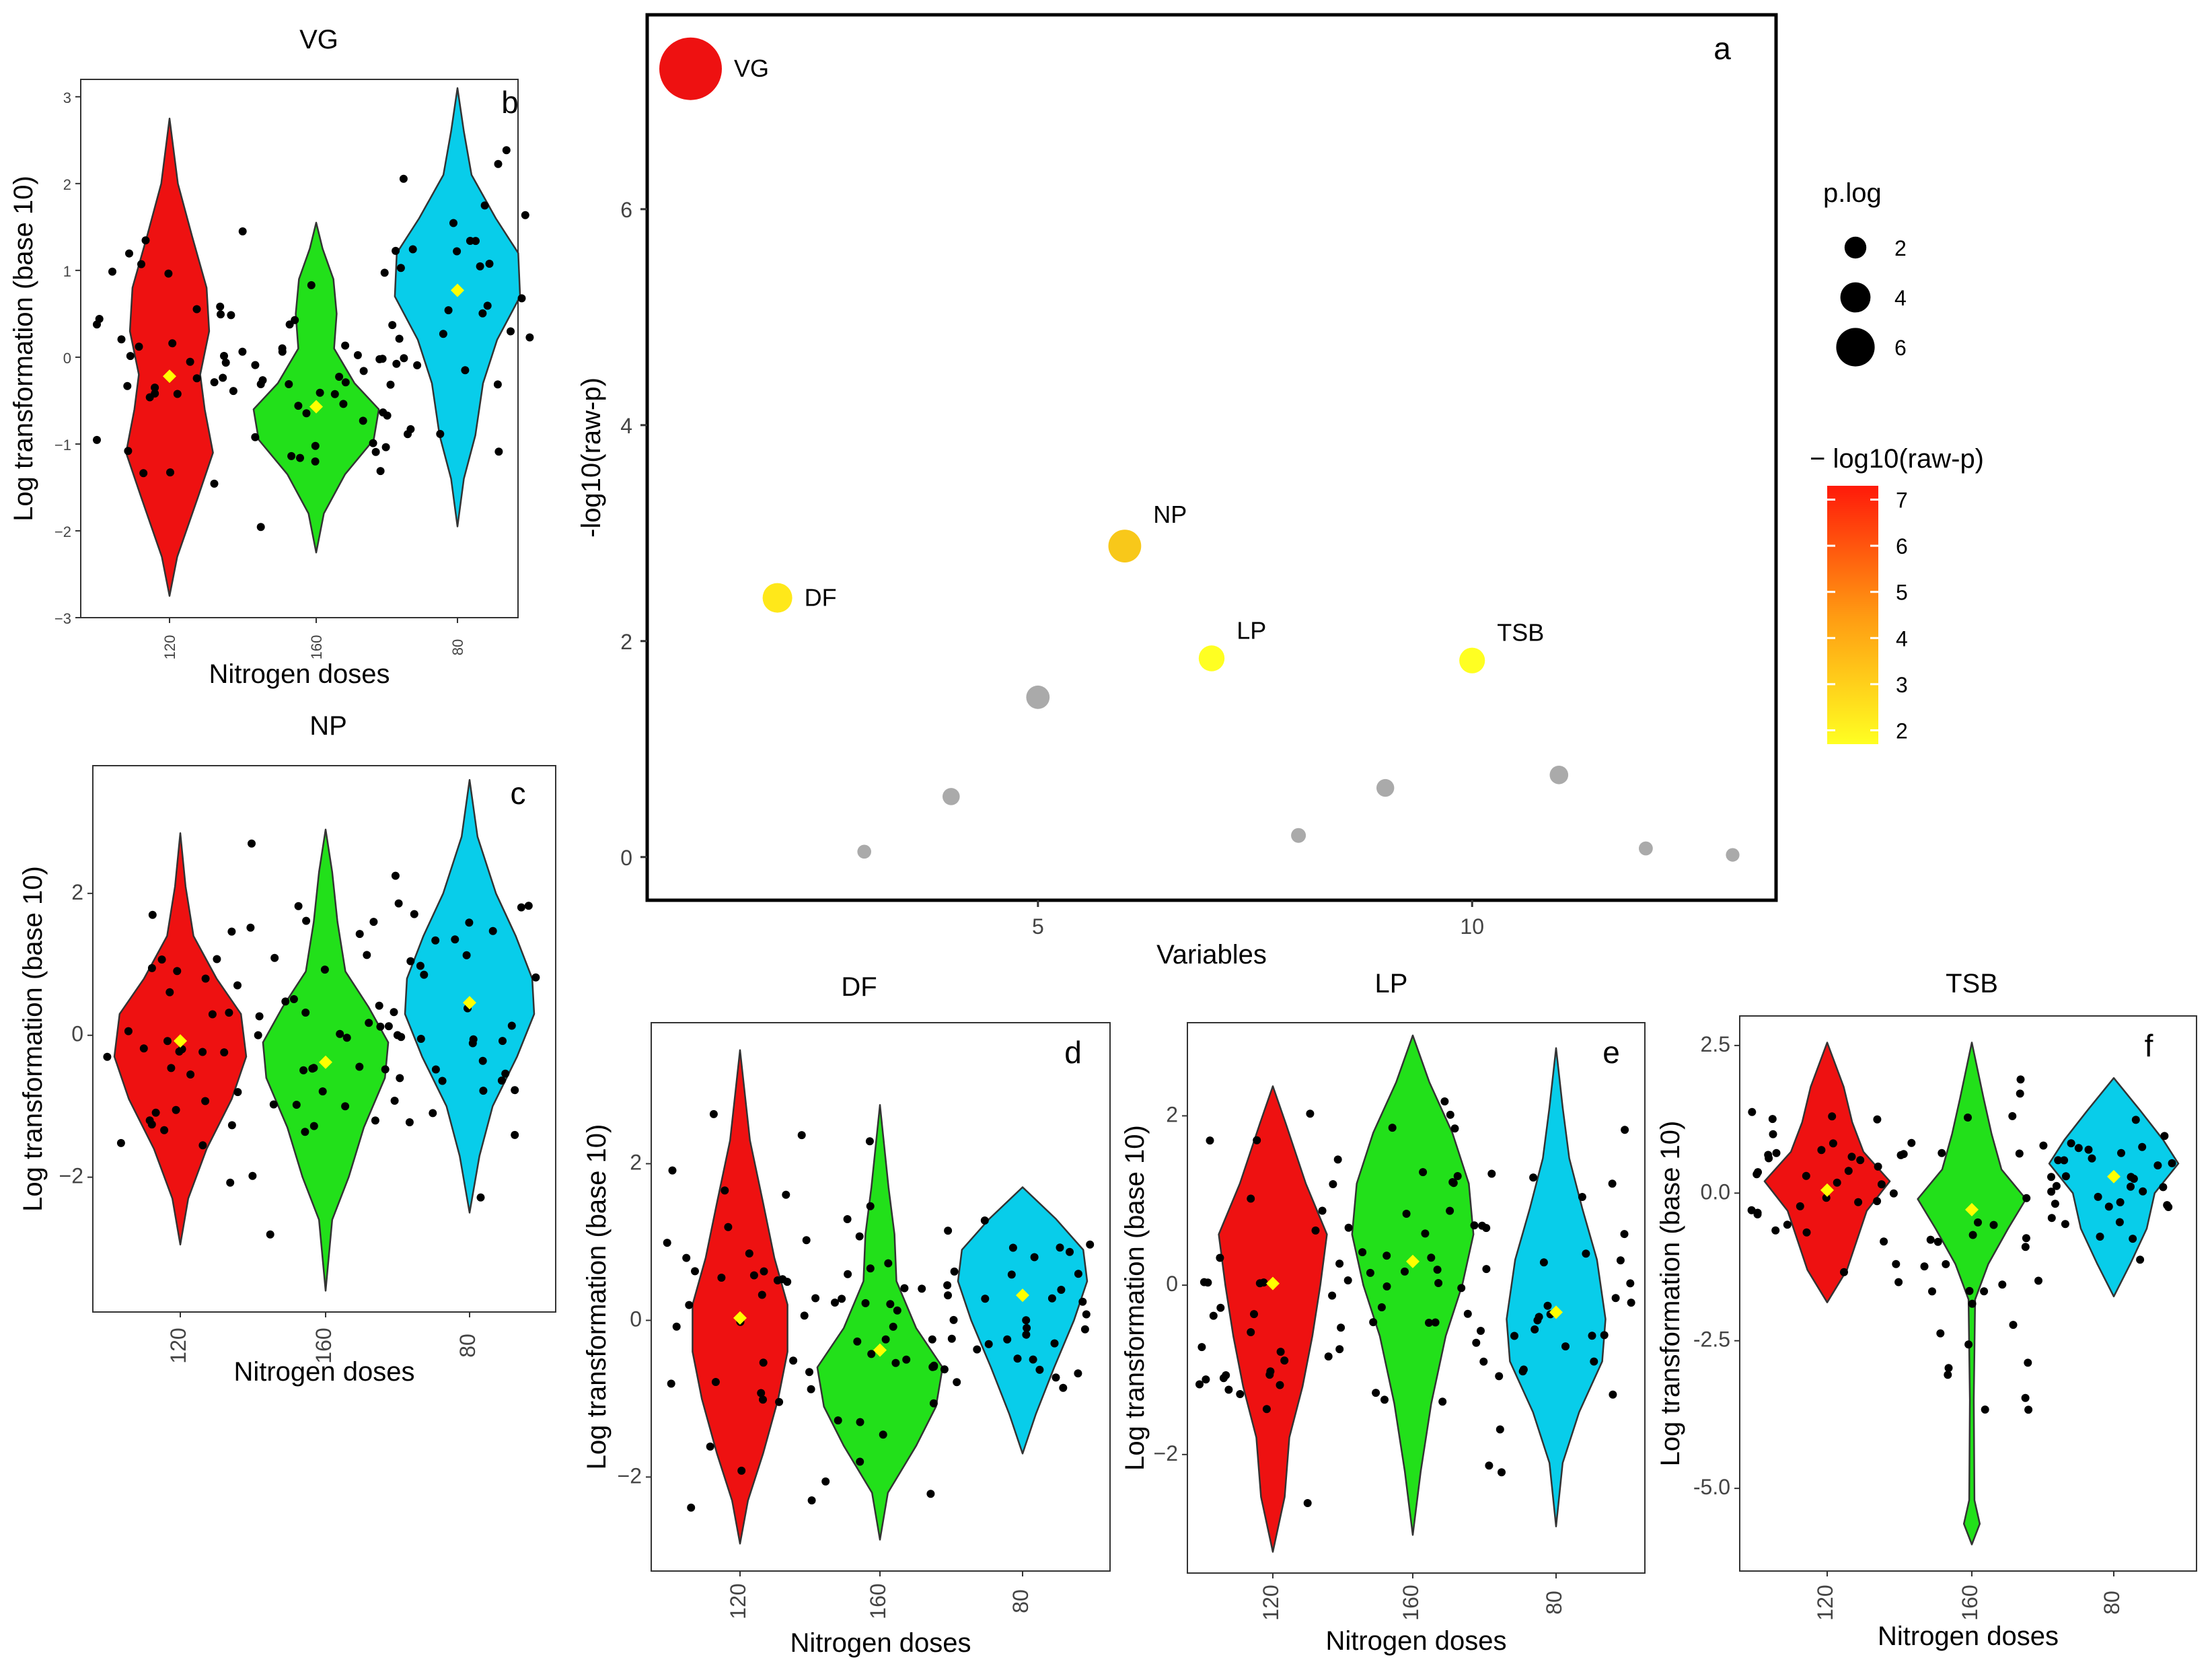 The height and width of the screenshot is (1676, 2212). I want to click on size-legend-key, so click(1855, 297).